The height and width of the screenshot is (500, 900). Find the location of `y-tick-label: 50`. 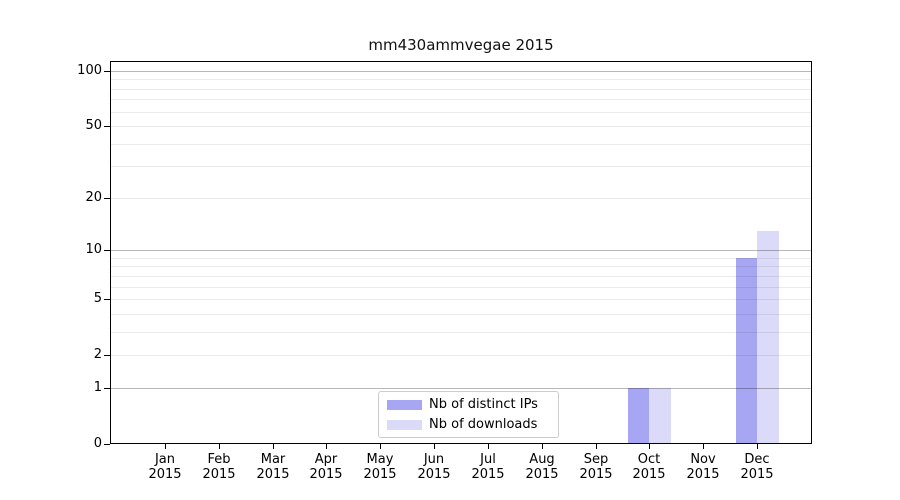

y-tick-label: 50 is located at coordinates (93, 125).